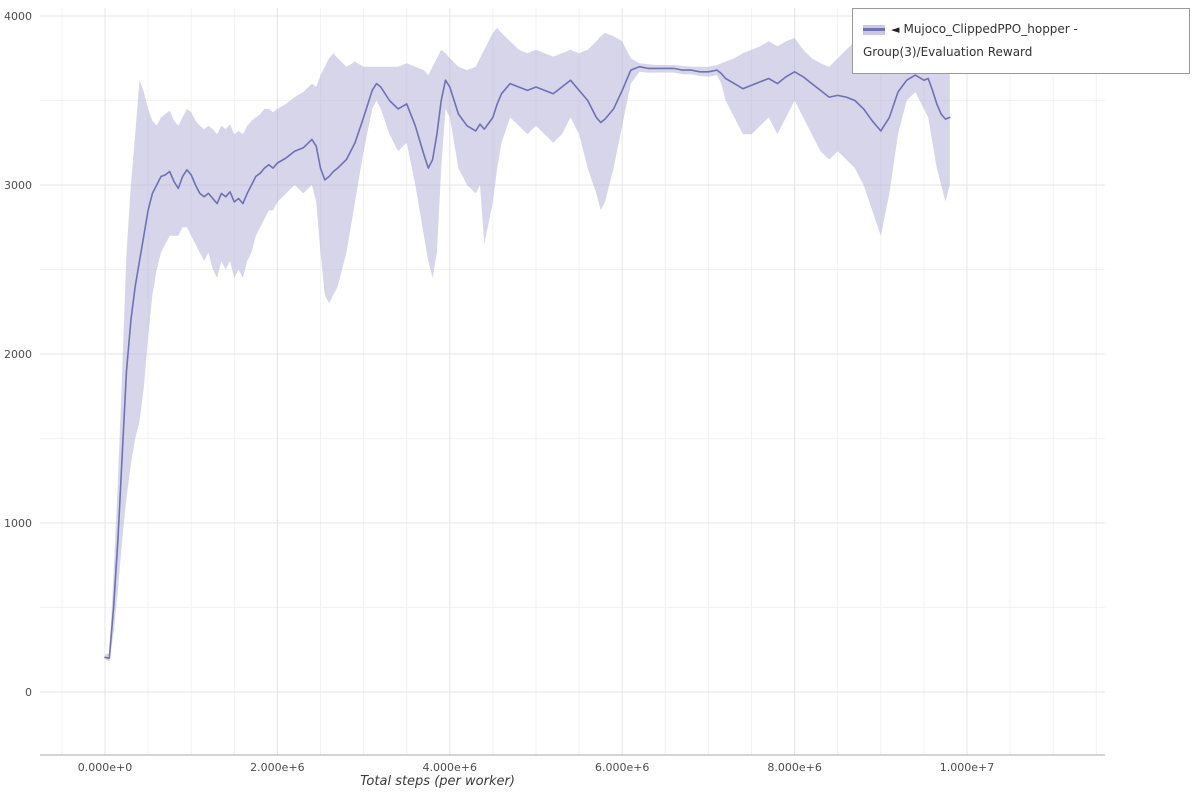 The height and width of the screenshot is (800, 1200). What do you see at coordinates (437, 781) in the screenshot?
I see `x-axis-title: Total steps (per worker)` at bounding box center [437, 781].